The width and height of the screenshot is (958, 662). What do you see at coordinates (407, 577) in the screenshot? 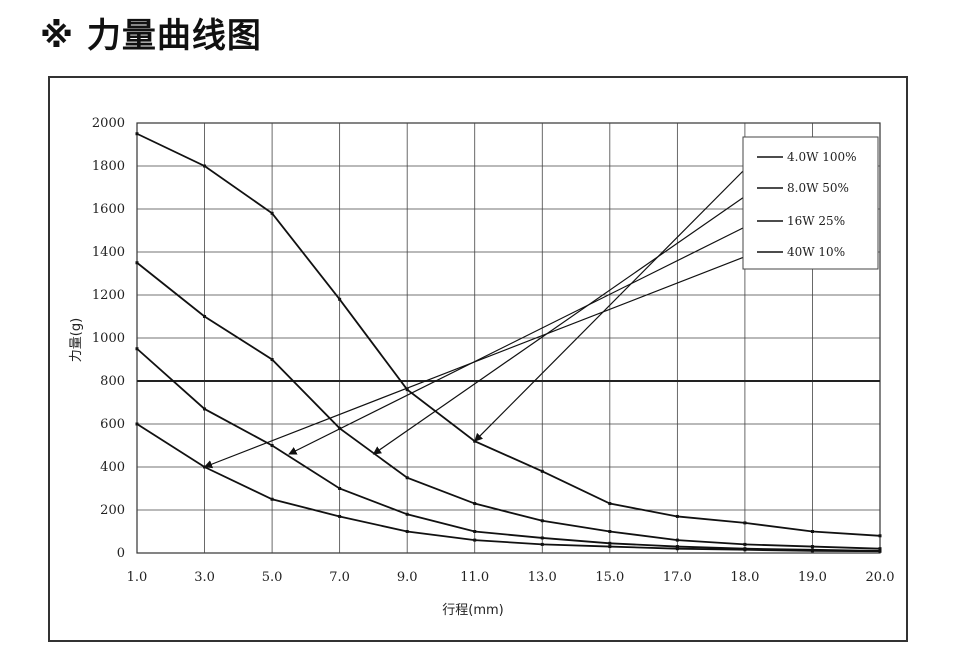
I see `x-tick-label: 9.0` at bounding box center [407, 577].